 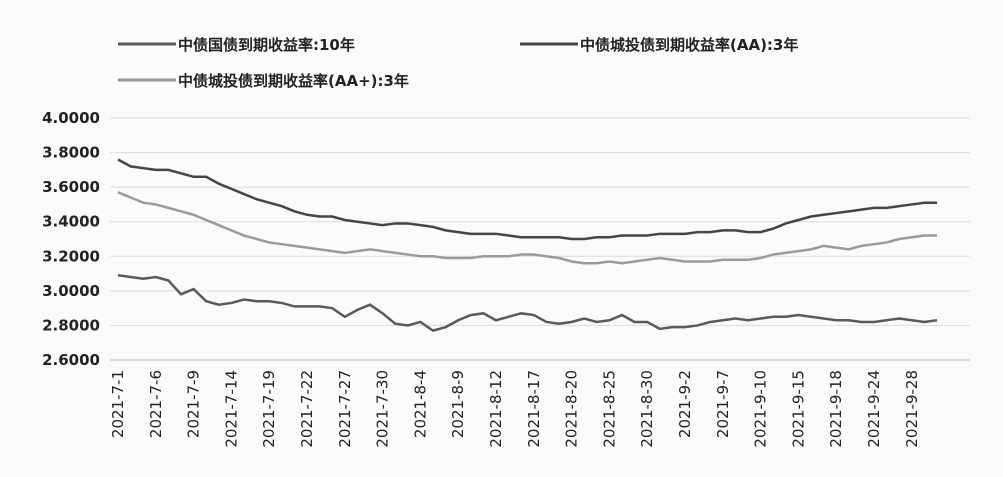 What do you see at coordinates (293, 81) in the screenshot?
I see `legend-label: 中债城投债到期收益率(AA+):3年` at bounding box center [293, 81].